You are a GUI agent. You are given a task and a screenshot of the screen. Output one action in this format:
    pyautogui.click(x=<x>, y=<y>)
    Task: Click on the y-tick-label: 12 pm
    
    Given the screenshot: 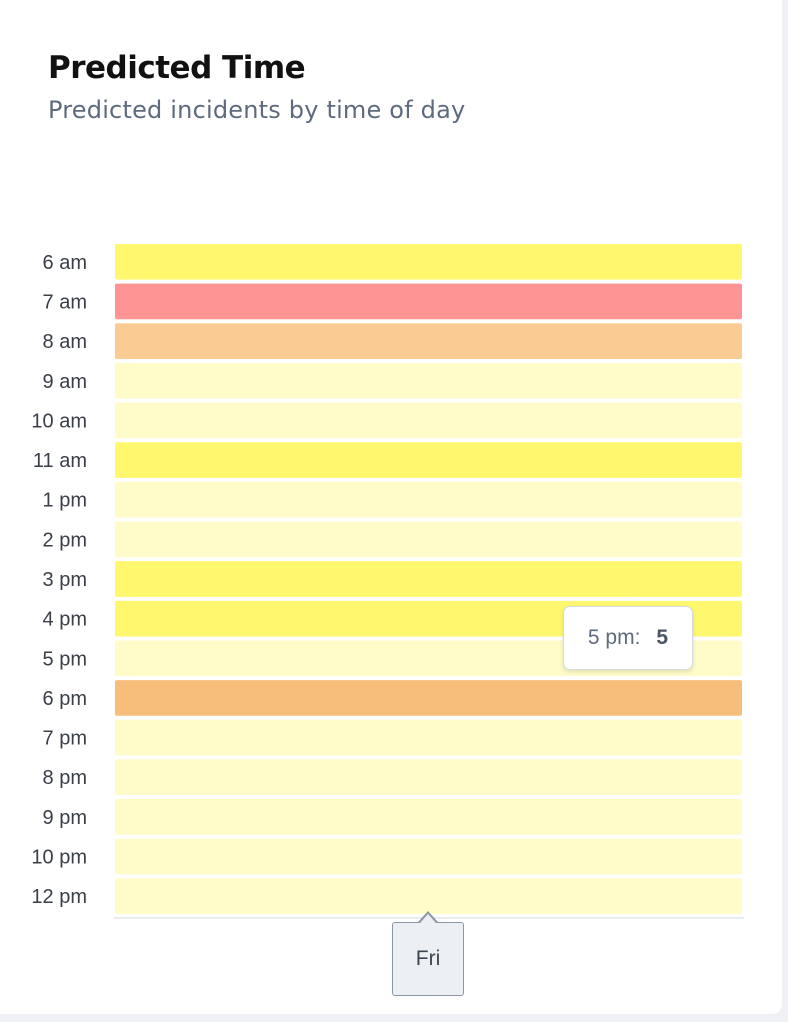 What is the action you would take?
    pyautogui.click(x=59, y=897)
    